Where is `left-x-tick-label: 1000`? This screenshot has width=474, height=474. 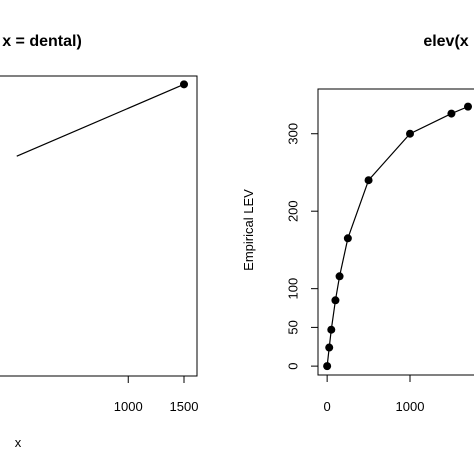
left-x-tick-label: 1000 is located at coordinates (128, 406).